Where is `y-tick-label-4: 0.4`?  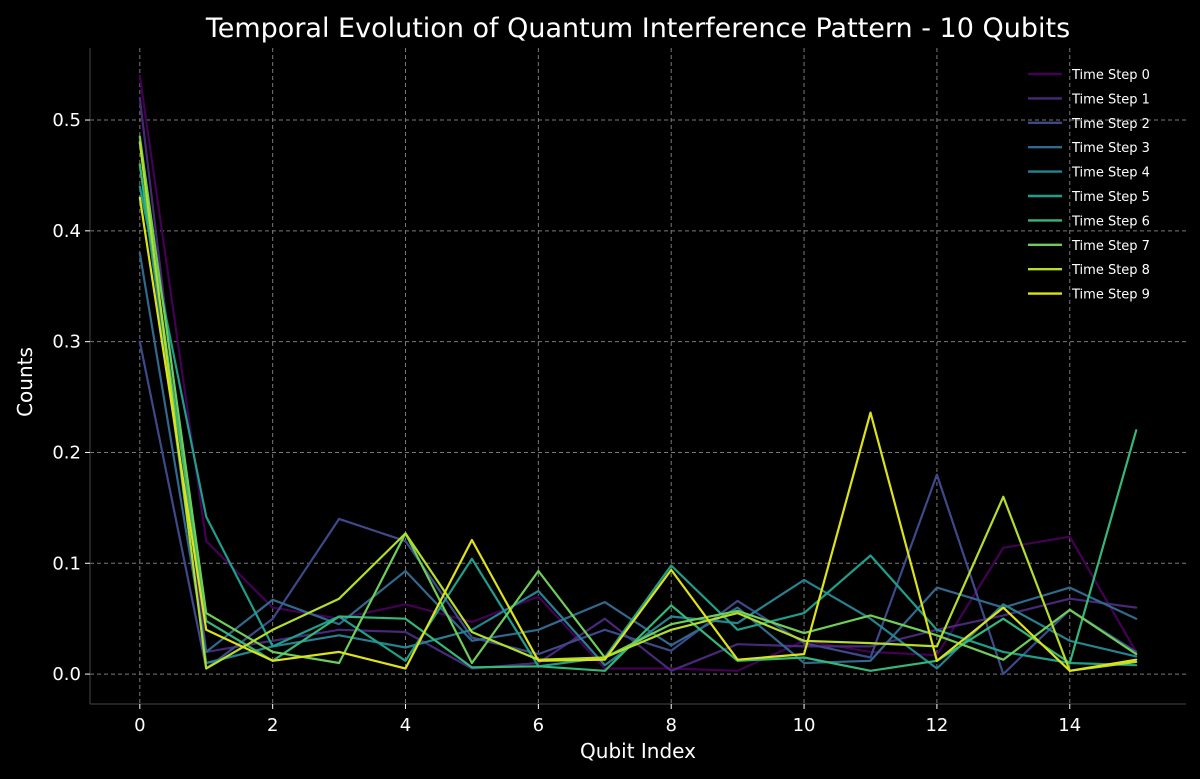 y-tick-label-4: 0.4 is located at coordinates (66, 231).